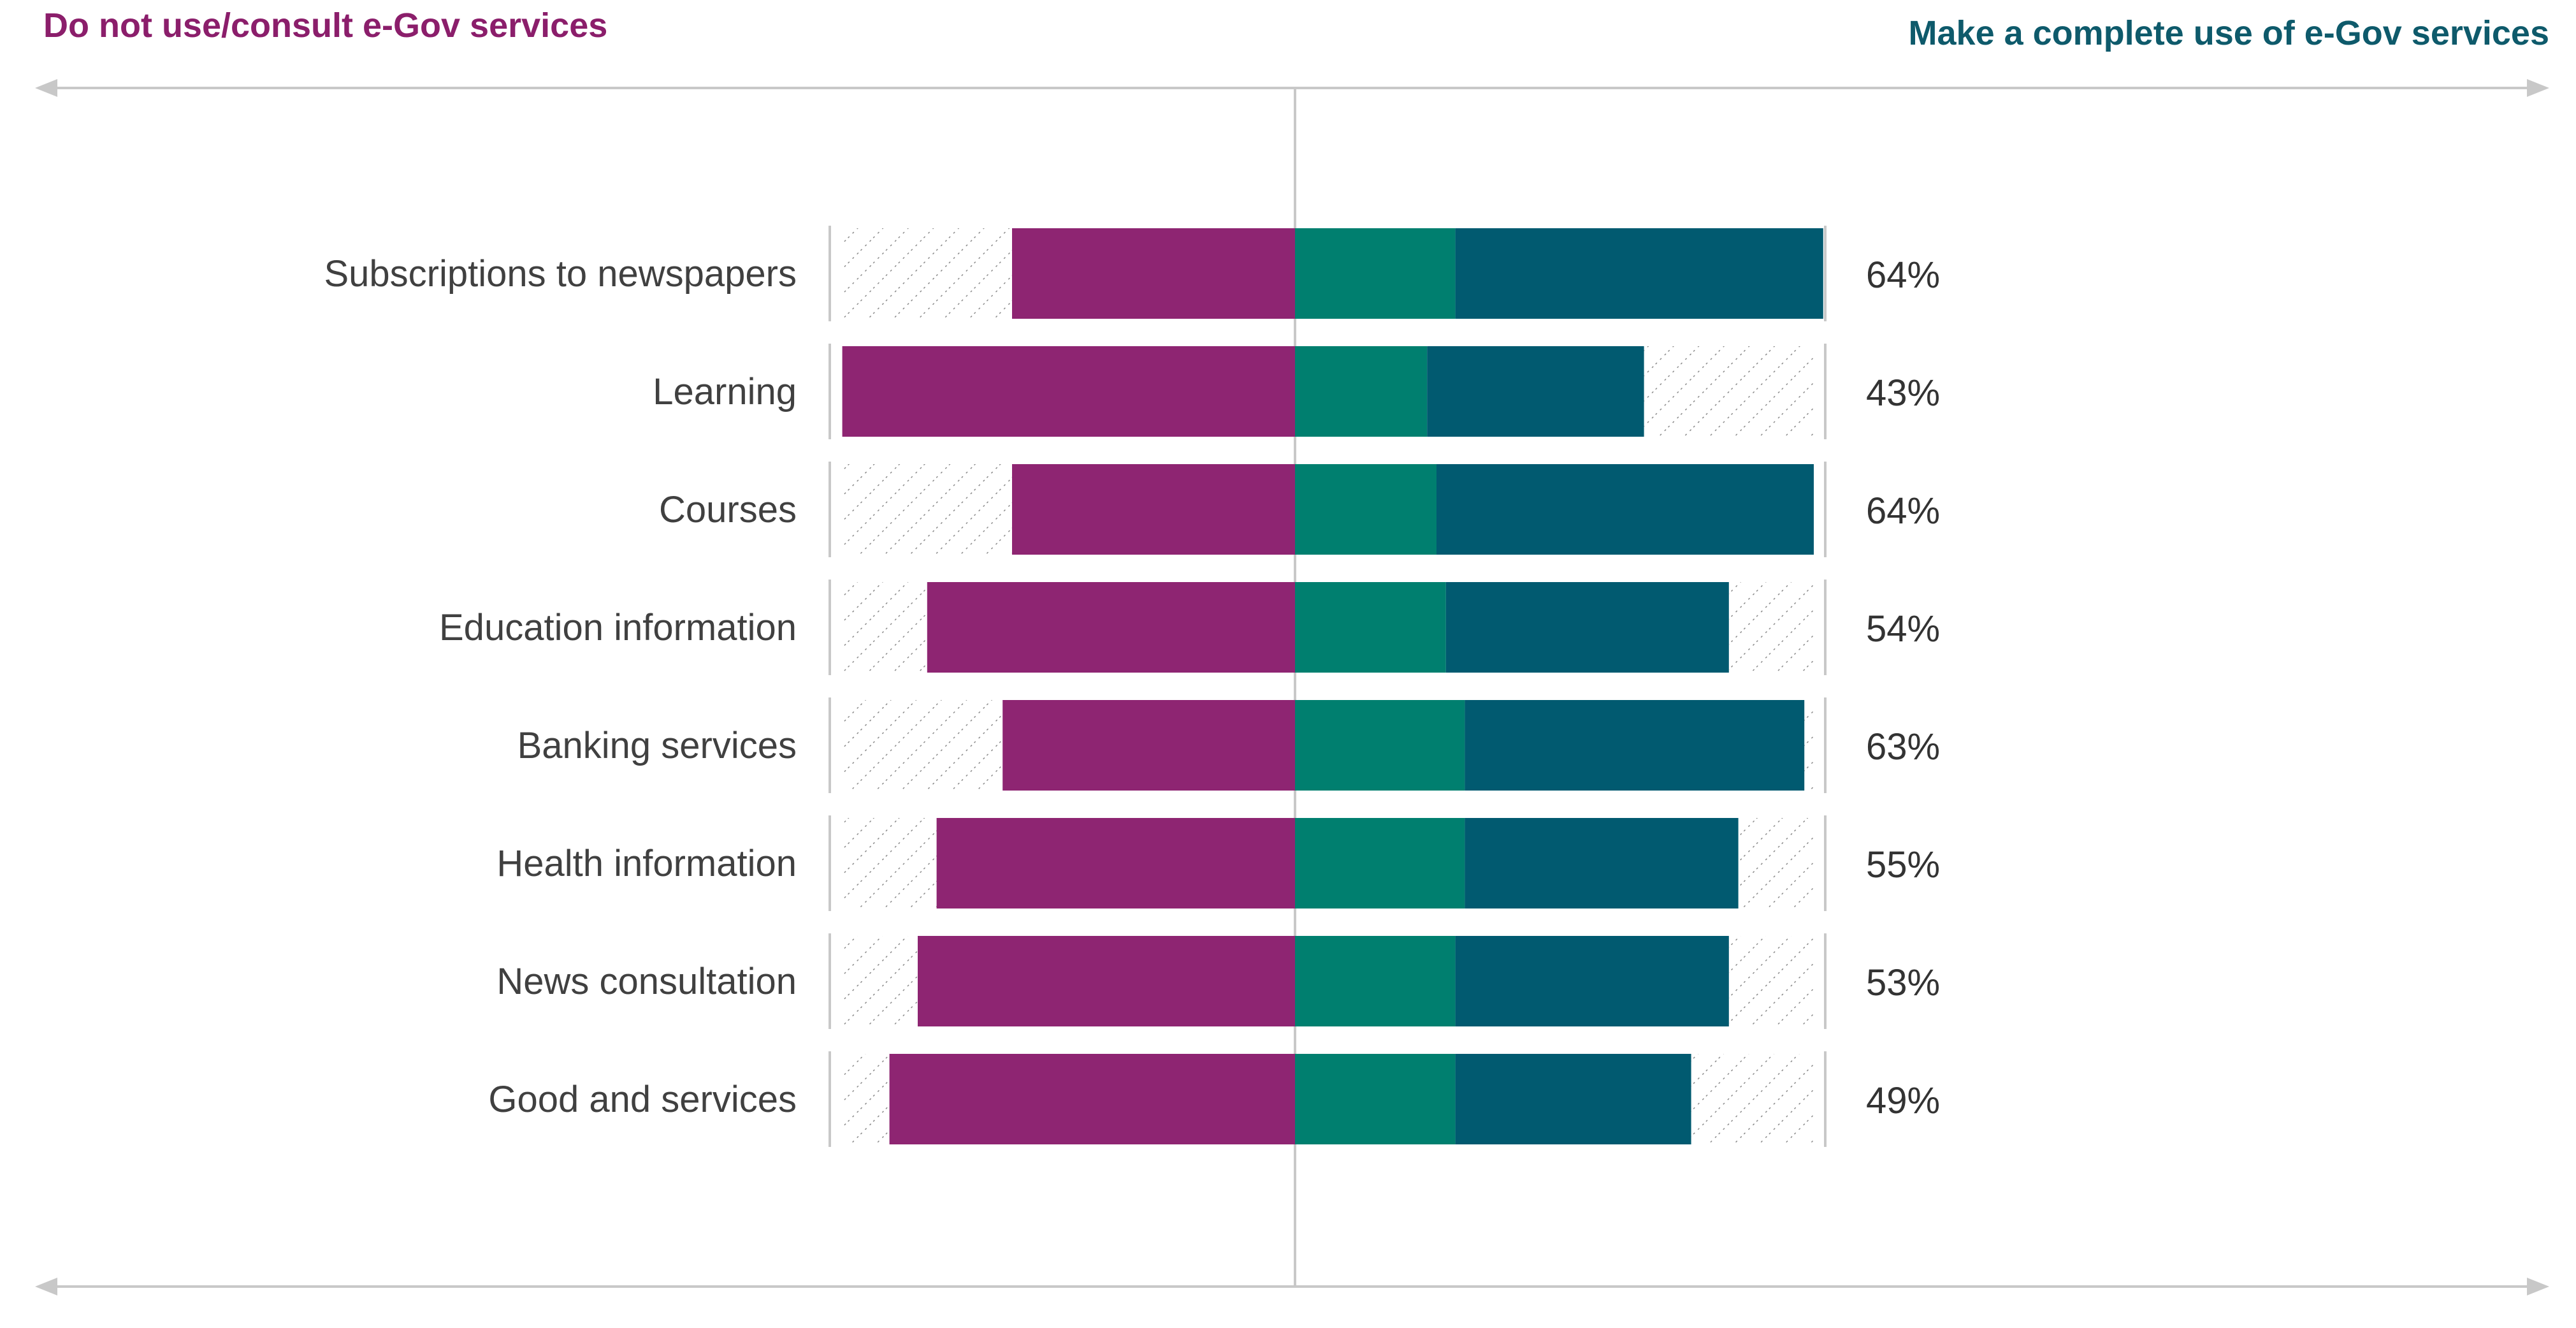 Image resolution: width=2576 pixels, height=1328 pixels. What do you see at coordinates (657, 746) in the screenshot?
I see `category-label: Banking services` at bounding box center [657, 746].